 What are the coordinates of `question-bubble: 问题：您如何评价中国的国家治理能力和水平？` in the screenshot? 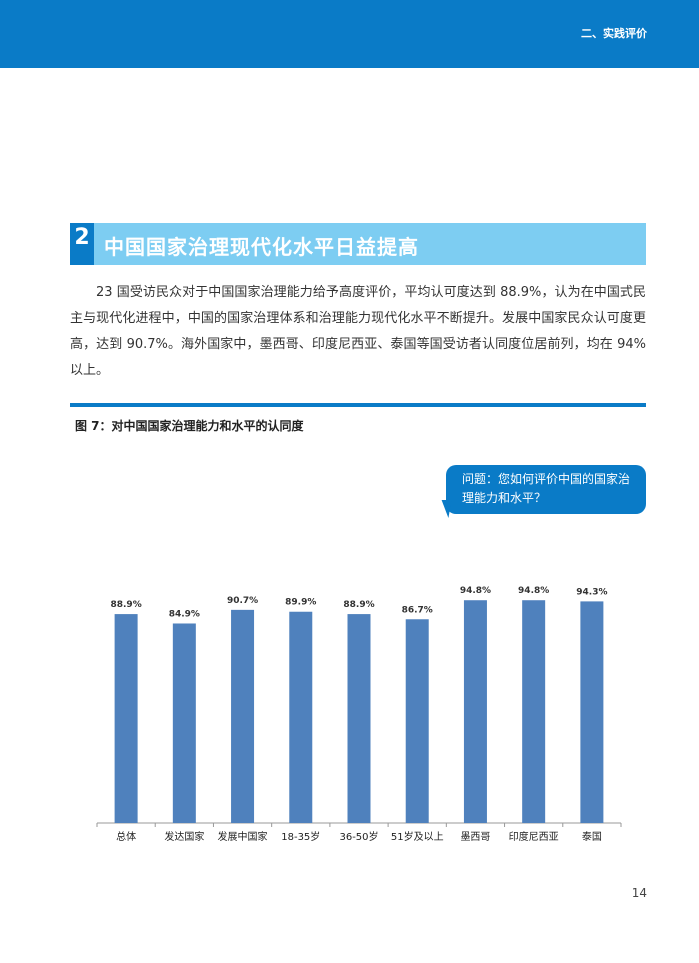 It's located at (546, 489).